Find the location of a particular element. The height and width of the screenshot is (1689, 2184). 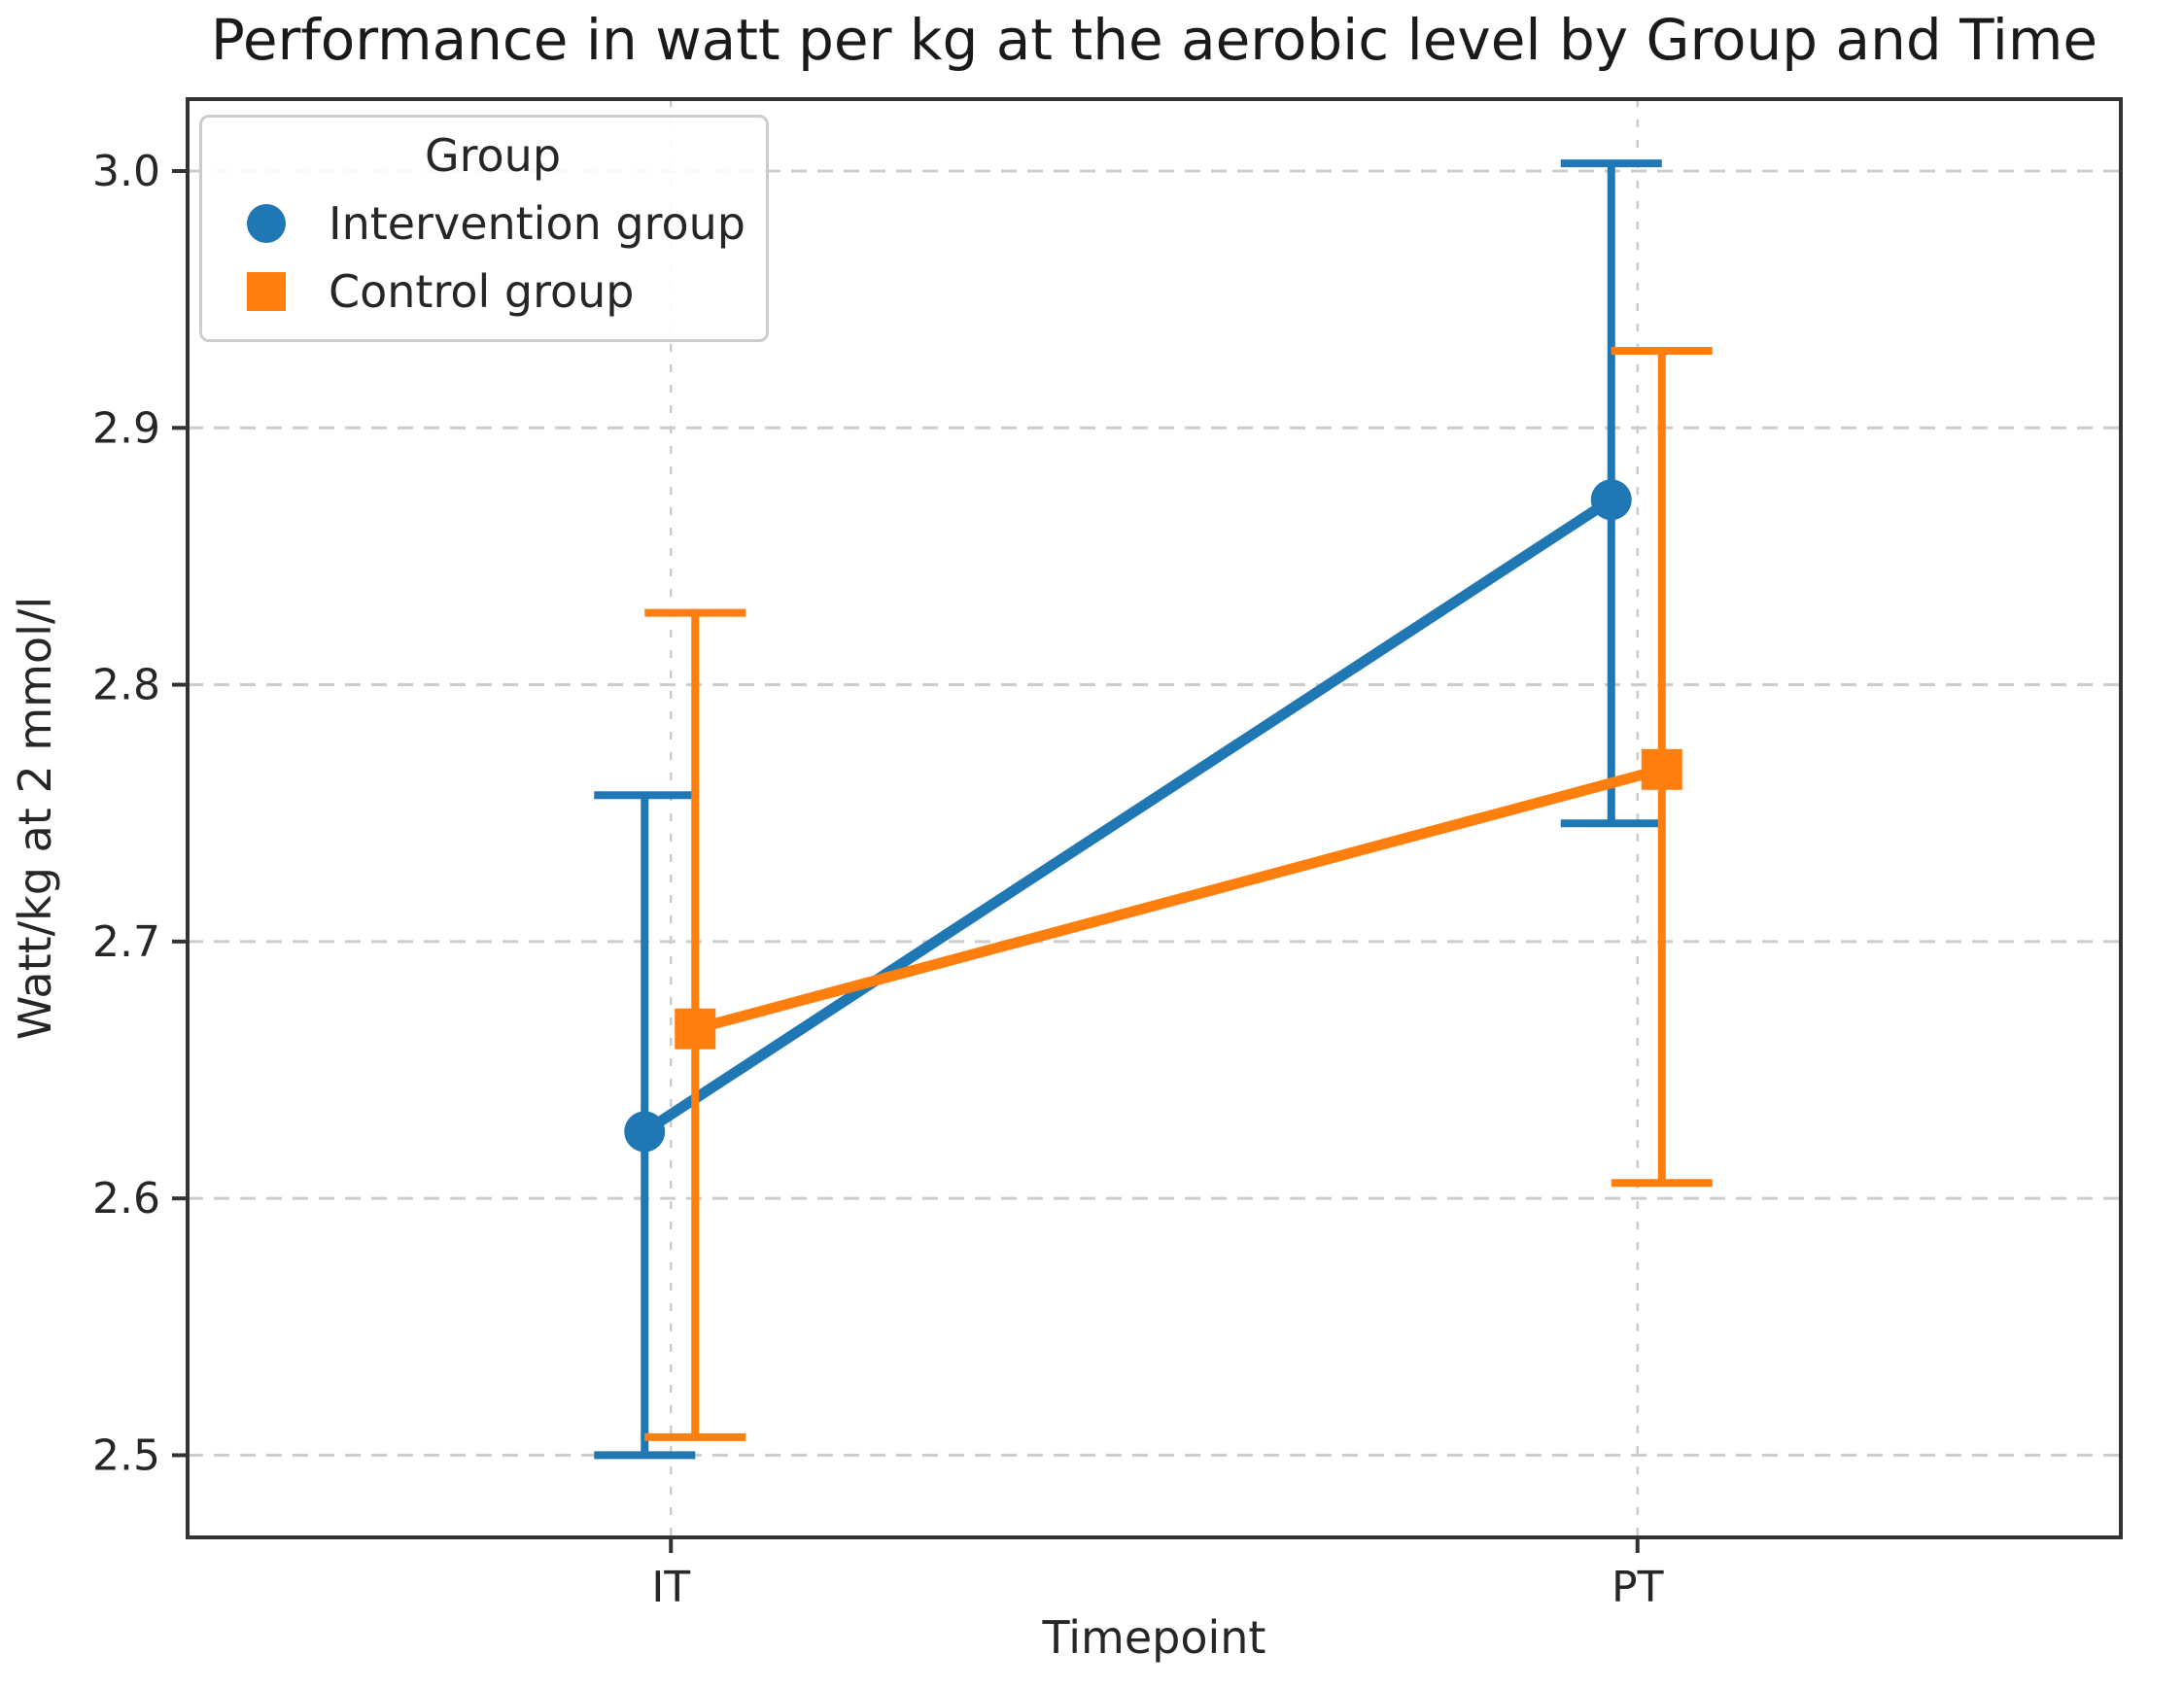

y-axis-label: Watt/kg at 2 mmol/l is located at coordinates (35, 818).